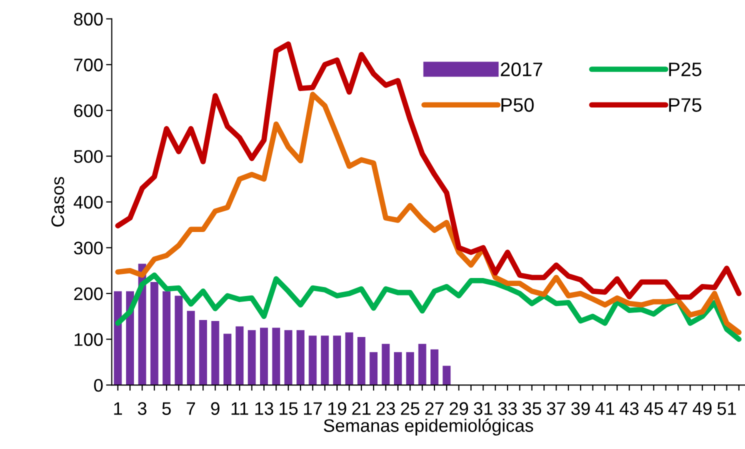  What do you see at coordinates (313, 408) in the screenshot?
I see `x-tick-label: 17` at bounding box center [313, 408].